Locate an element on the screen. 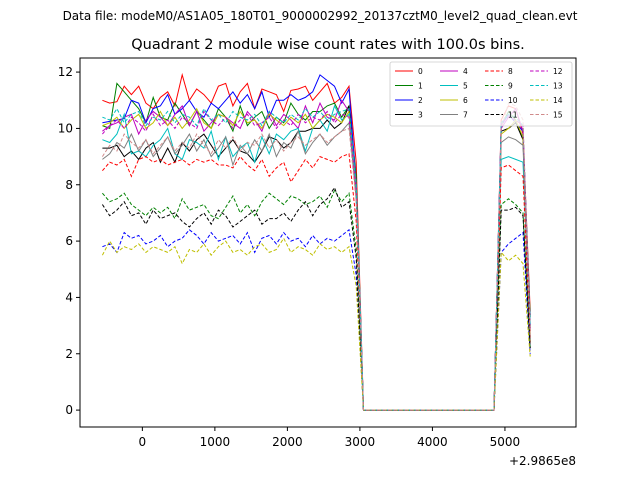  y-tick-label: 12 is located at coordinates (65, 72).